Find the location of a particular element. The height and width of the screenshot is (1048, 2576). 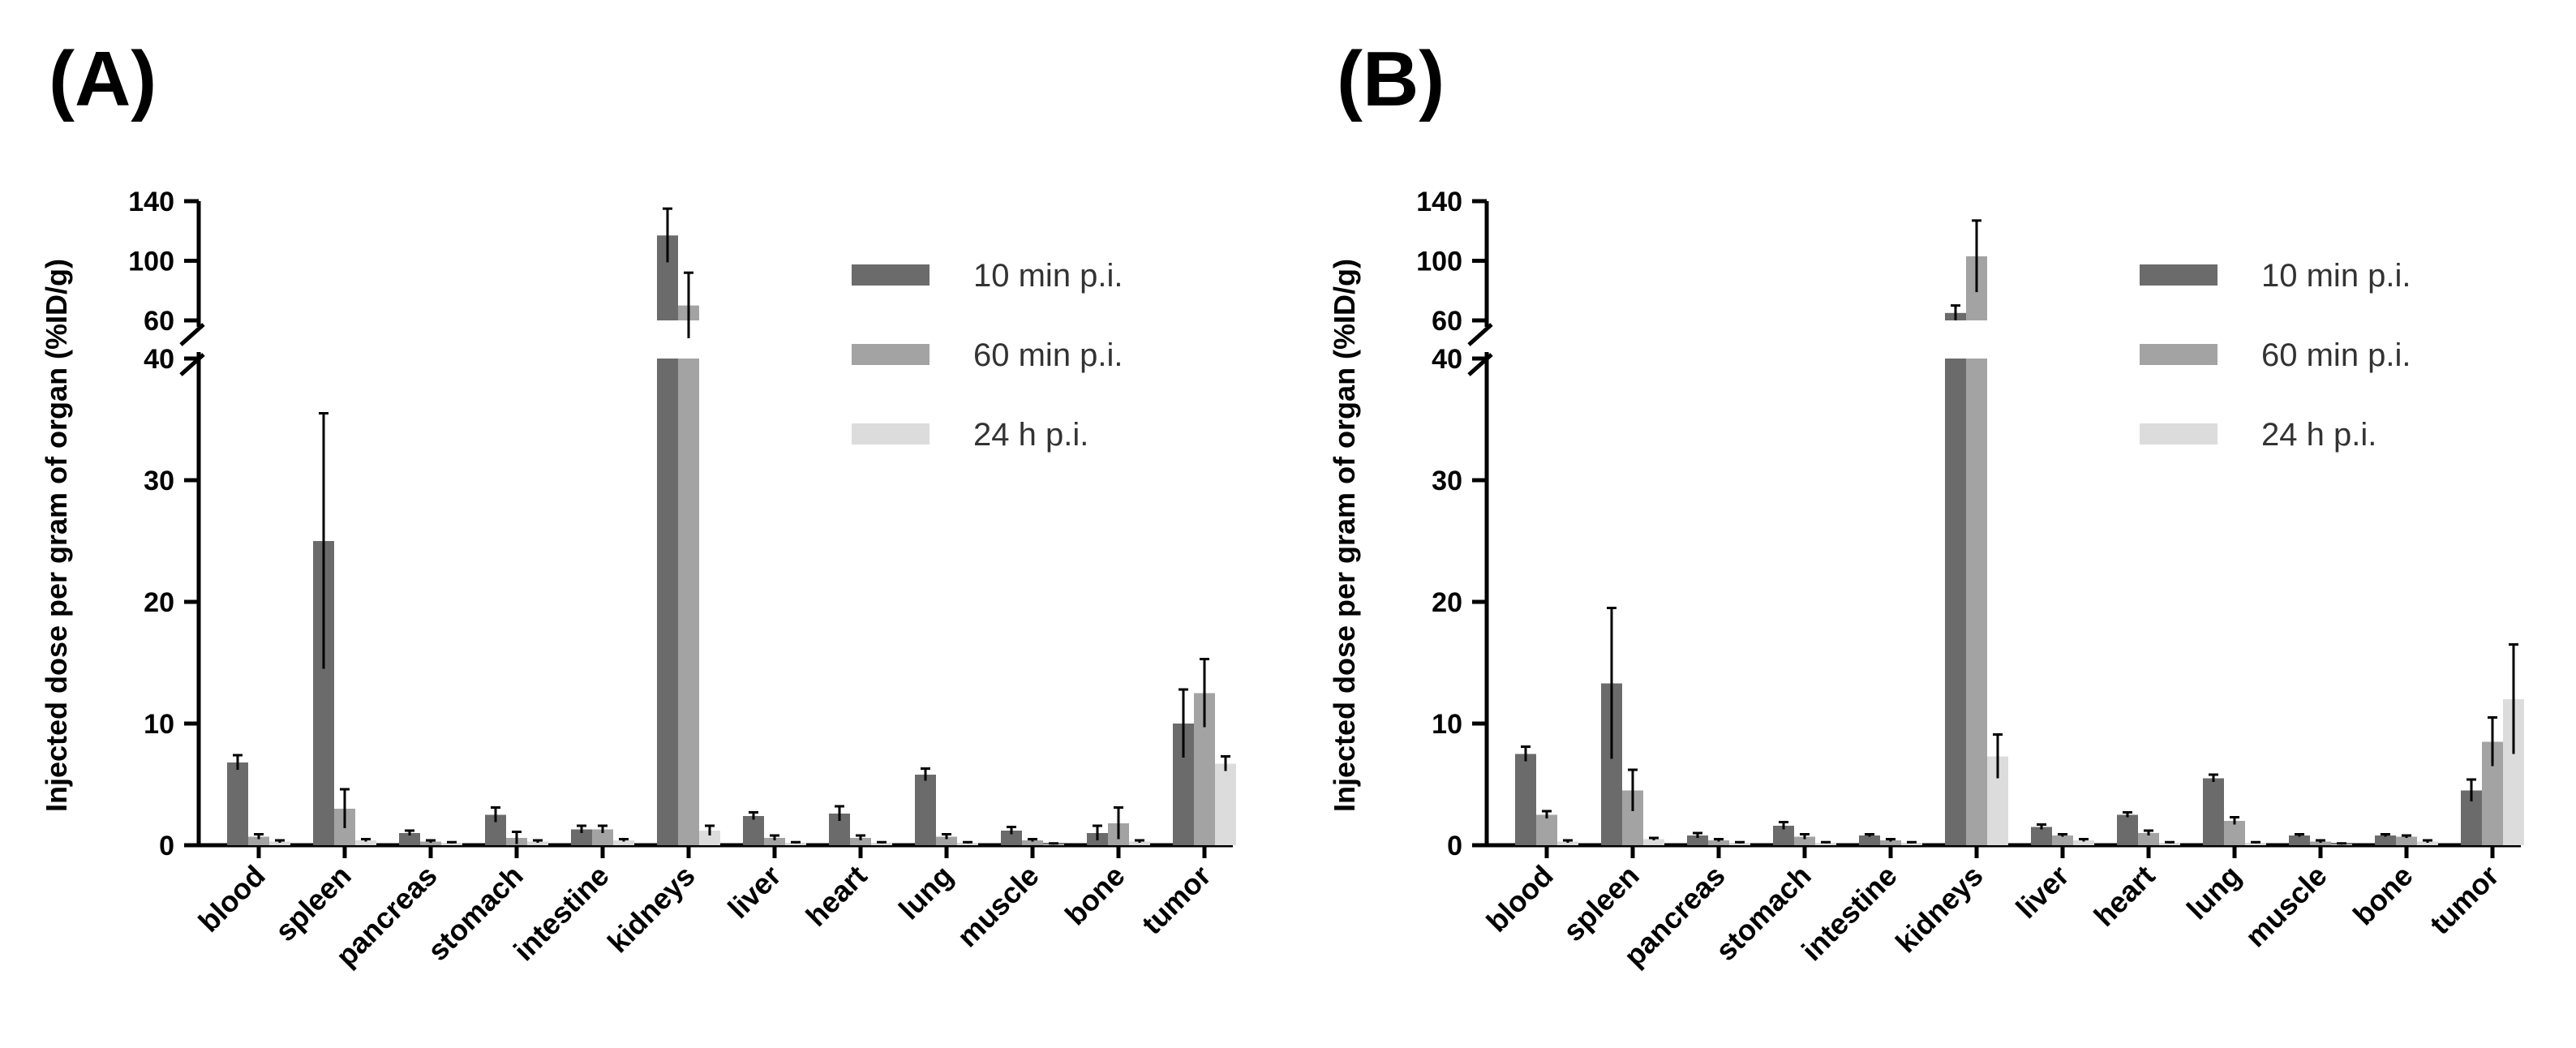

x-category-label: blood is located at coordinates (1519, 899).